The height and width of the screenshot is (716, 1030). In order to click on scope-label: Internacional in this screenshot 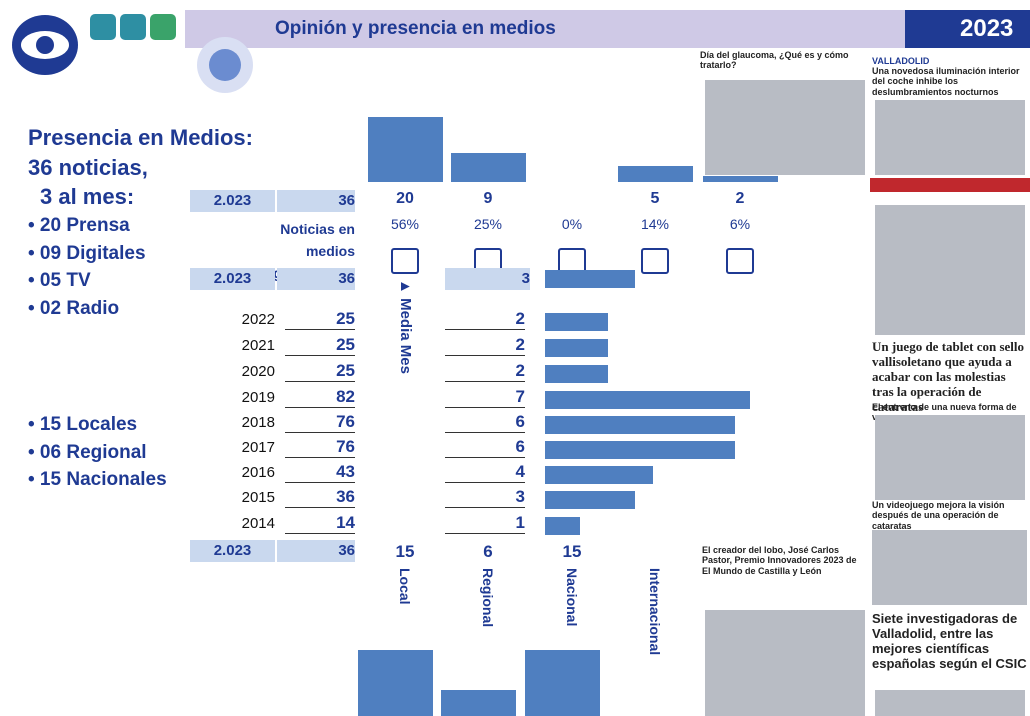, I will do `click(655, 612)`.